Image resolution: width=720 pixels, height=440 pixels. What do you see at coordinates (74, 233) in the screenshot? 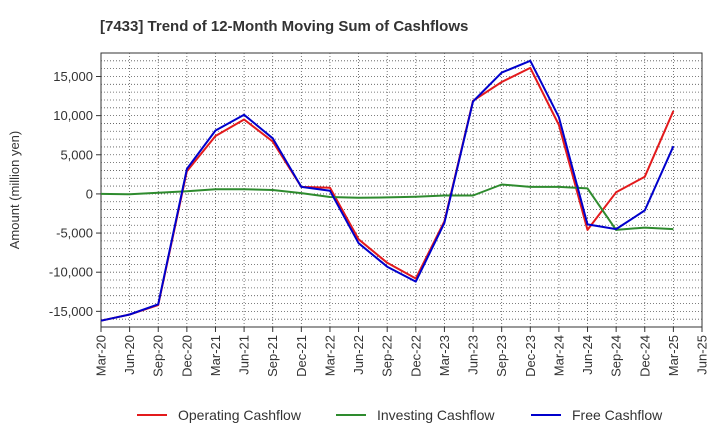
I see `y-tick-label: -5,000` at bounding box center [74, 233].